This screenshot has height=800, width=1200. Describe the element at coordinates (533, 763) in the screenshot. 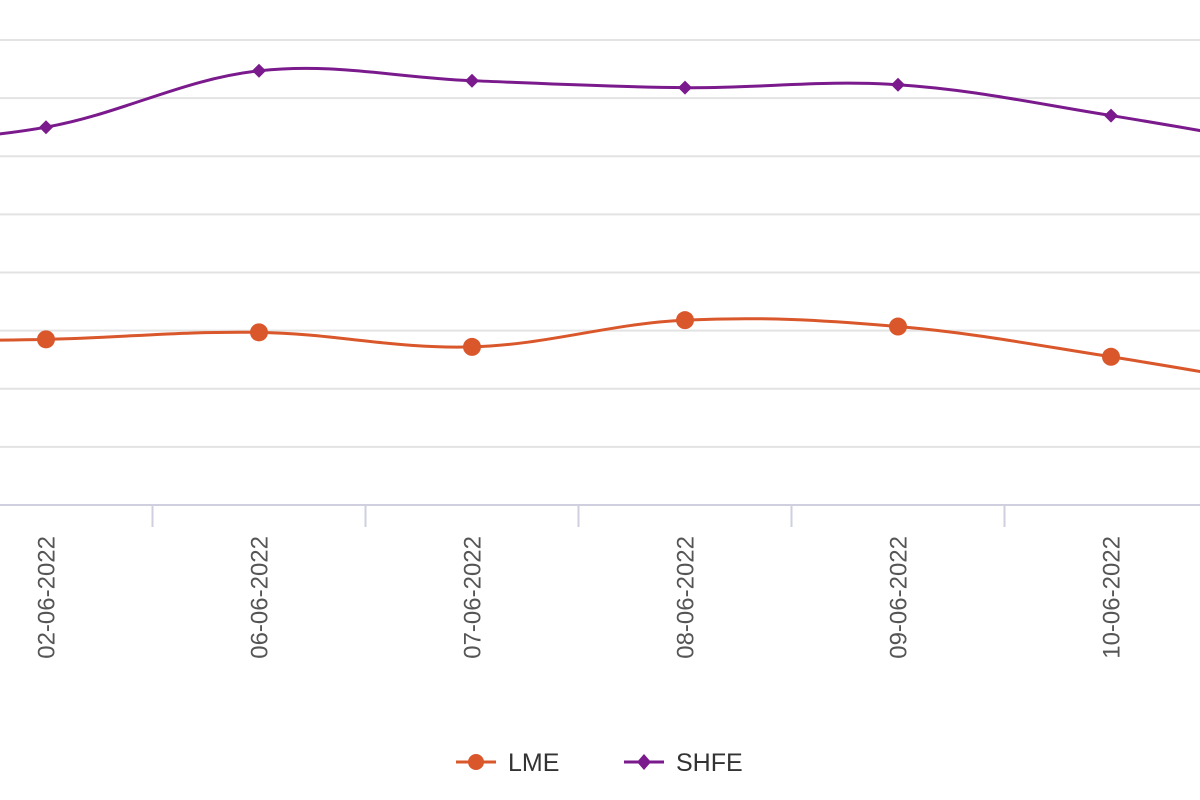

I see `legend-label-lme: LME` at that location.